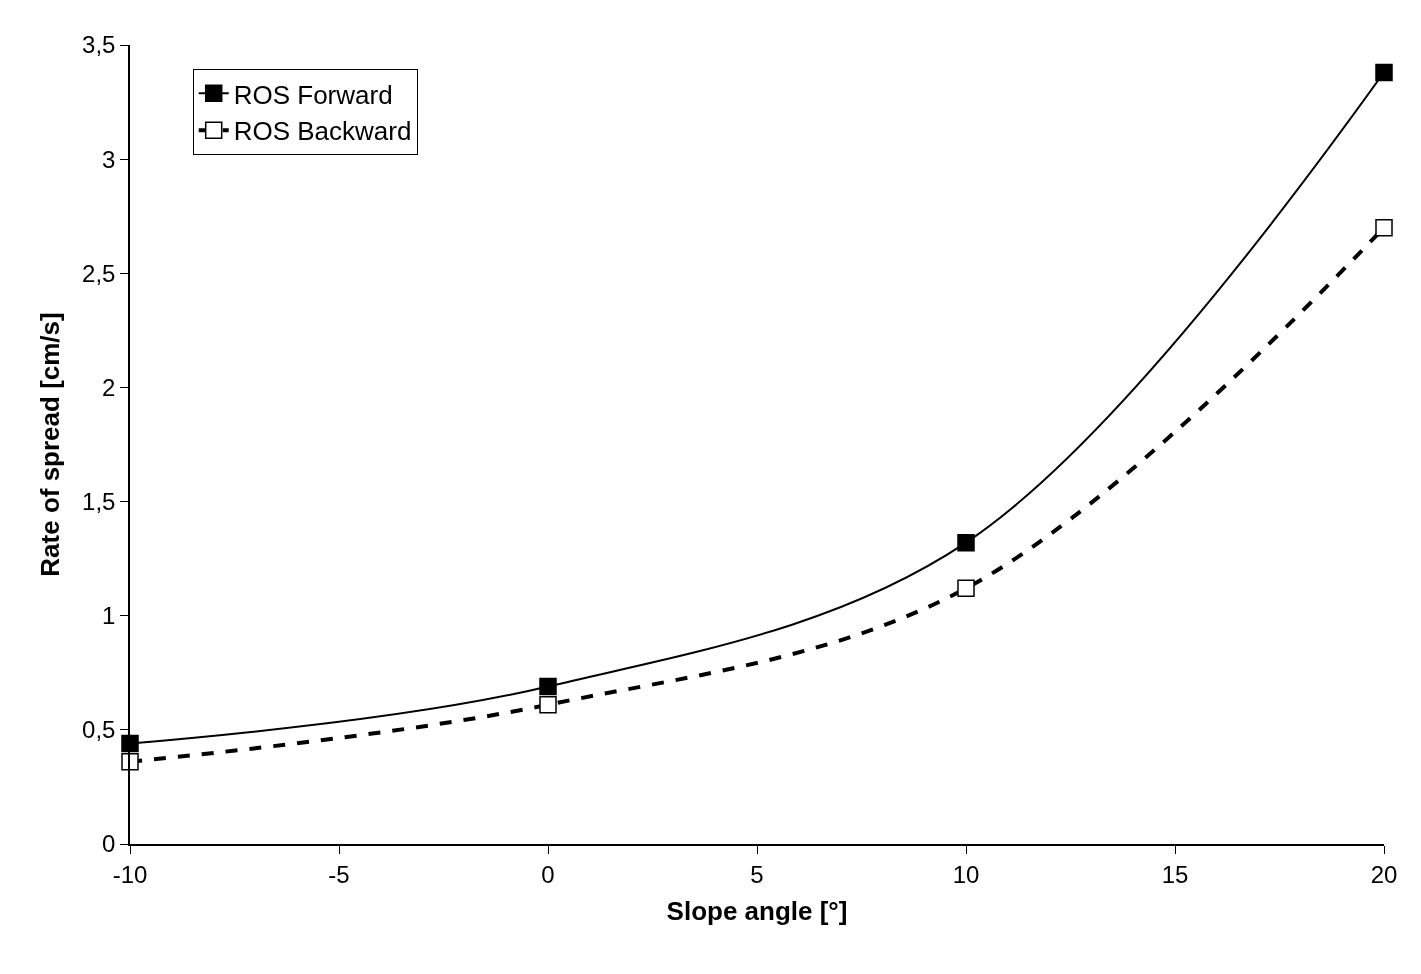 Image resolution: width=1421 pixels, height=974 pixels. What do you see at coordinates (109, 616) in the screenshot?
I see `y-tick-label: 1` at bounding box center [109, 616].